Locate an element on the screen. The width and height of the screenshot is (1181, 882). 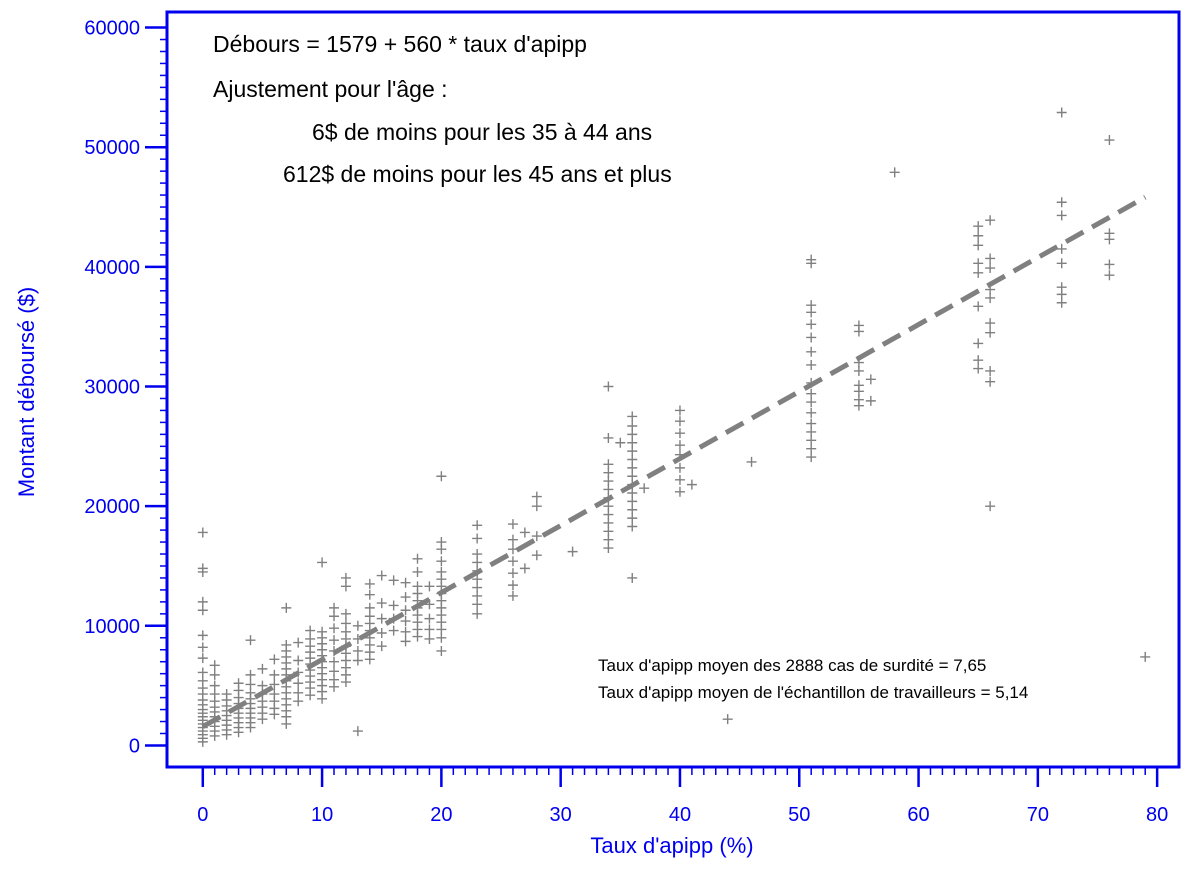
y-tick-label: 60000 is located at coordinates (112, 29).